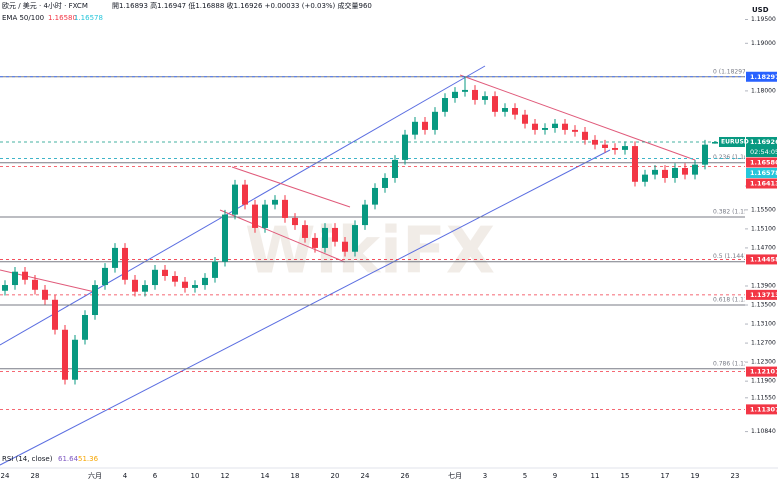 The width and height of the screenshot is (778, 483). Describe the element at coordinates (764, 142) in the screenshot. I see `price-tag-label: 1.16926` at that location.